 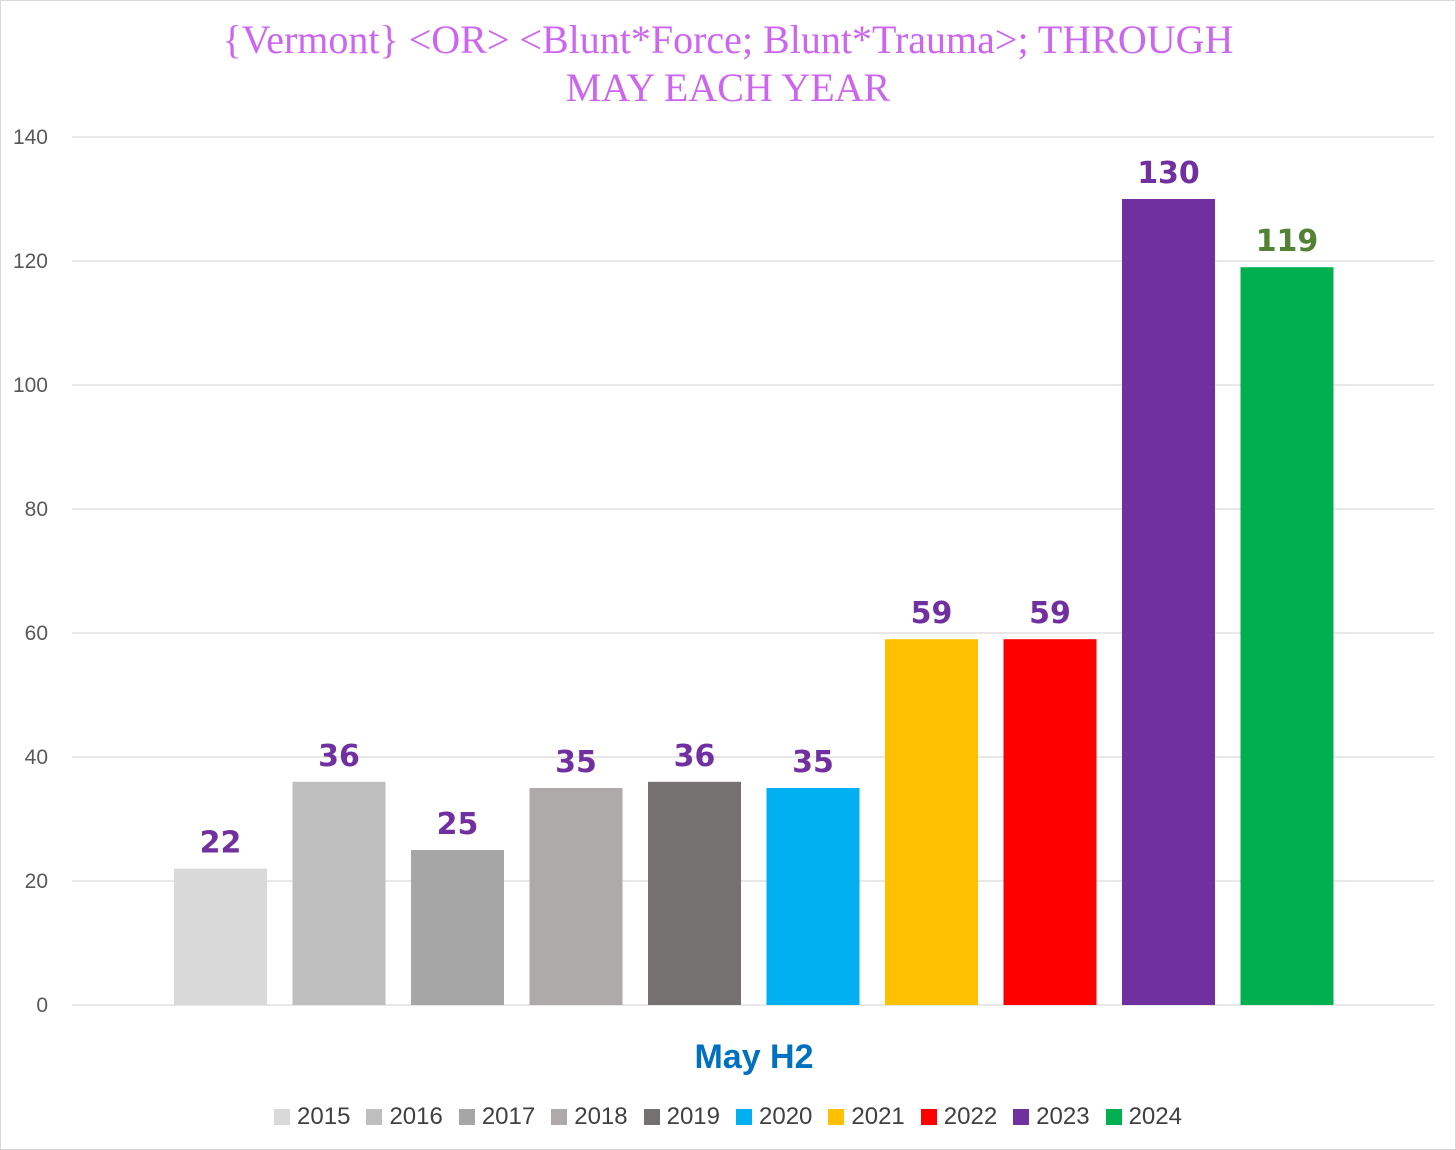 I want to click on bar-2015, so click(x=220, y=936).